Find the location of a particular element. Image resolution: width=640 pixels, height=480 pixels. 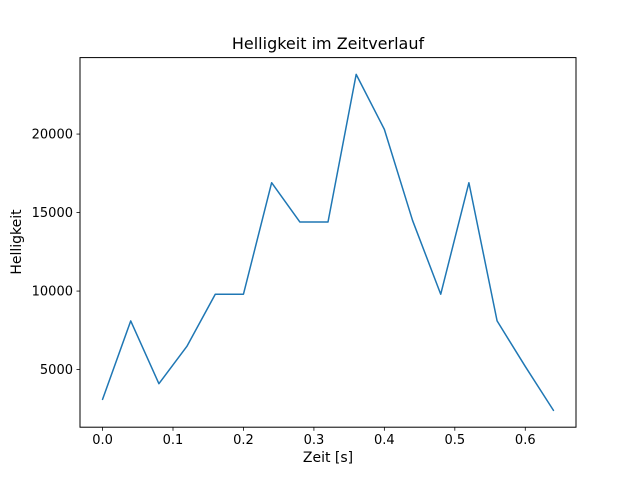

y-axis-label: Helligkeit is located at coordinates (17, 242).